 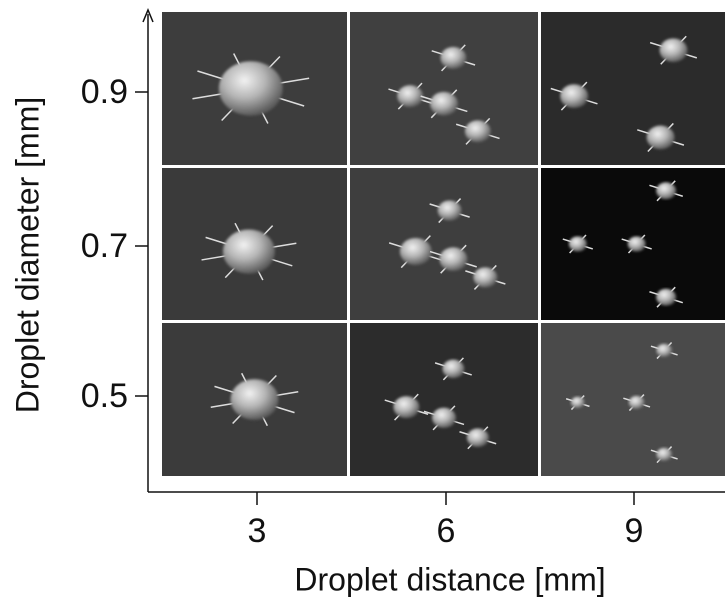 I want to click on y-tick-label: 0.9, so click(x=104, y=92).